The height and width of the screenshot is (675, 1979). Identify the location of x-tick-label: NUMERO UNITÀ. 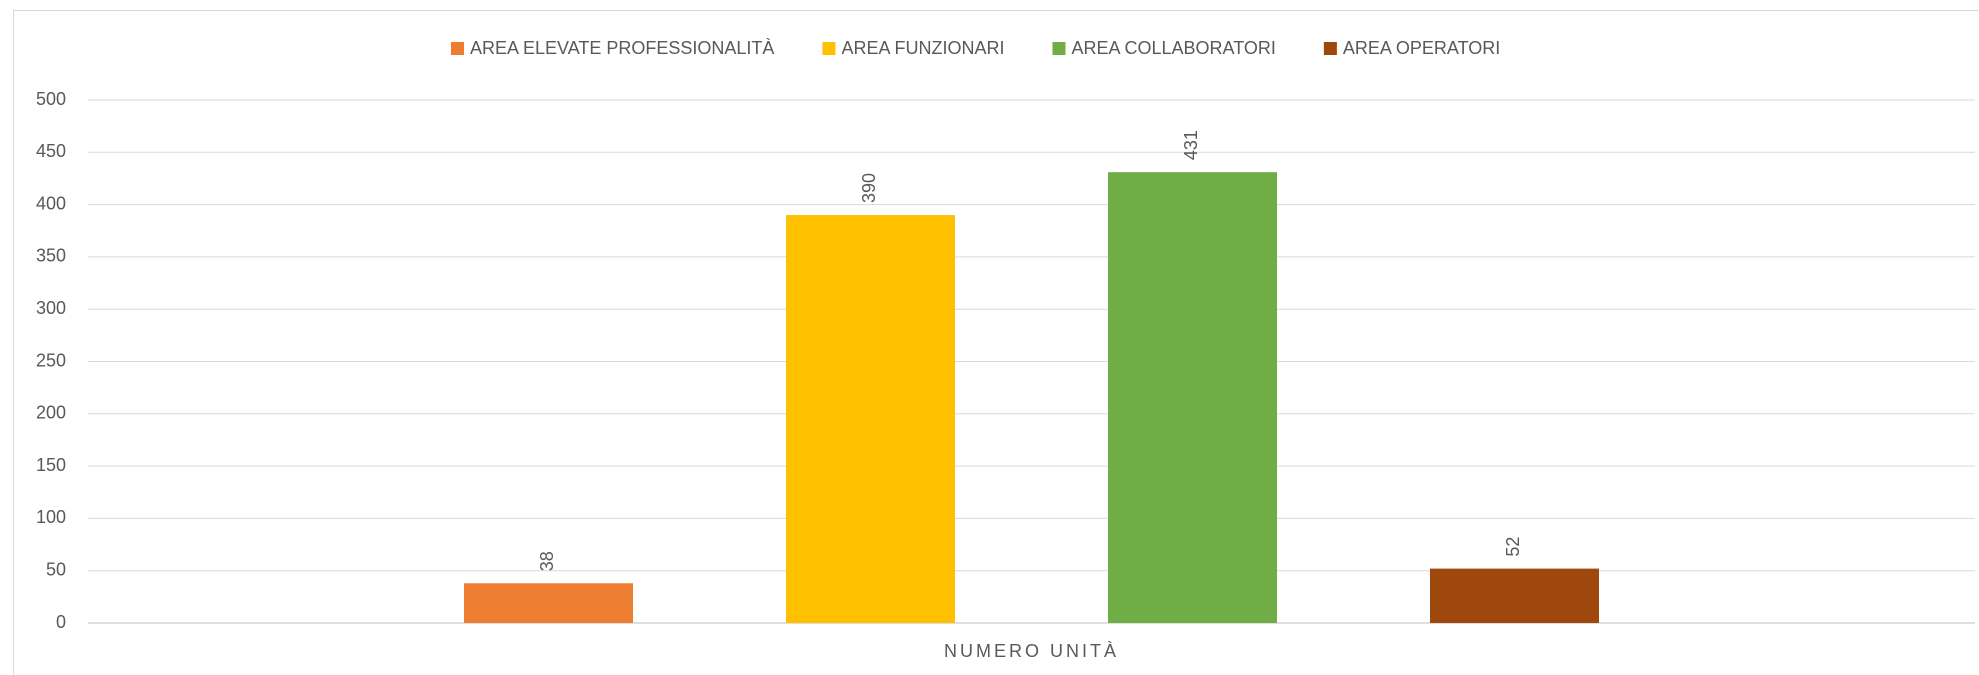
(1031, 651).